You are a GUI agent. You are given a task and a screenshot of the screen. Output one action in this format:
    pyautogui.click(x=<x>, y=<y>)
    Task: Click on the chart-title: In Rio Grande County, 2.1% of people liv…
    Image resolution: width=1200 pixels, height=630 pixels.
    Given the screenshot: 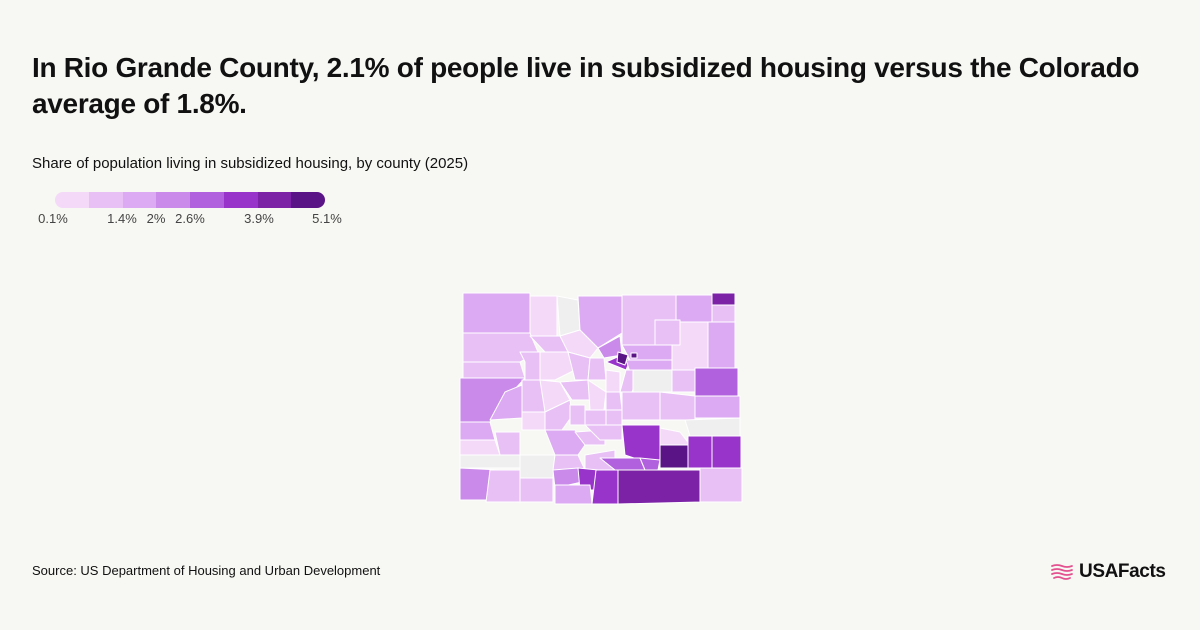 What is the action you would take?
    pyautogui.click(x=586, y=85)
    